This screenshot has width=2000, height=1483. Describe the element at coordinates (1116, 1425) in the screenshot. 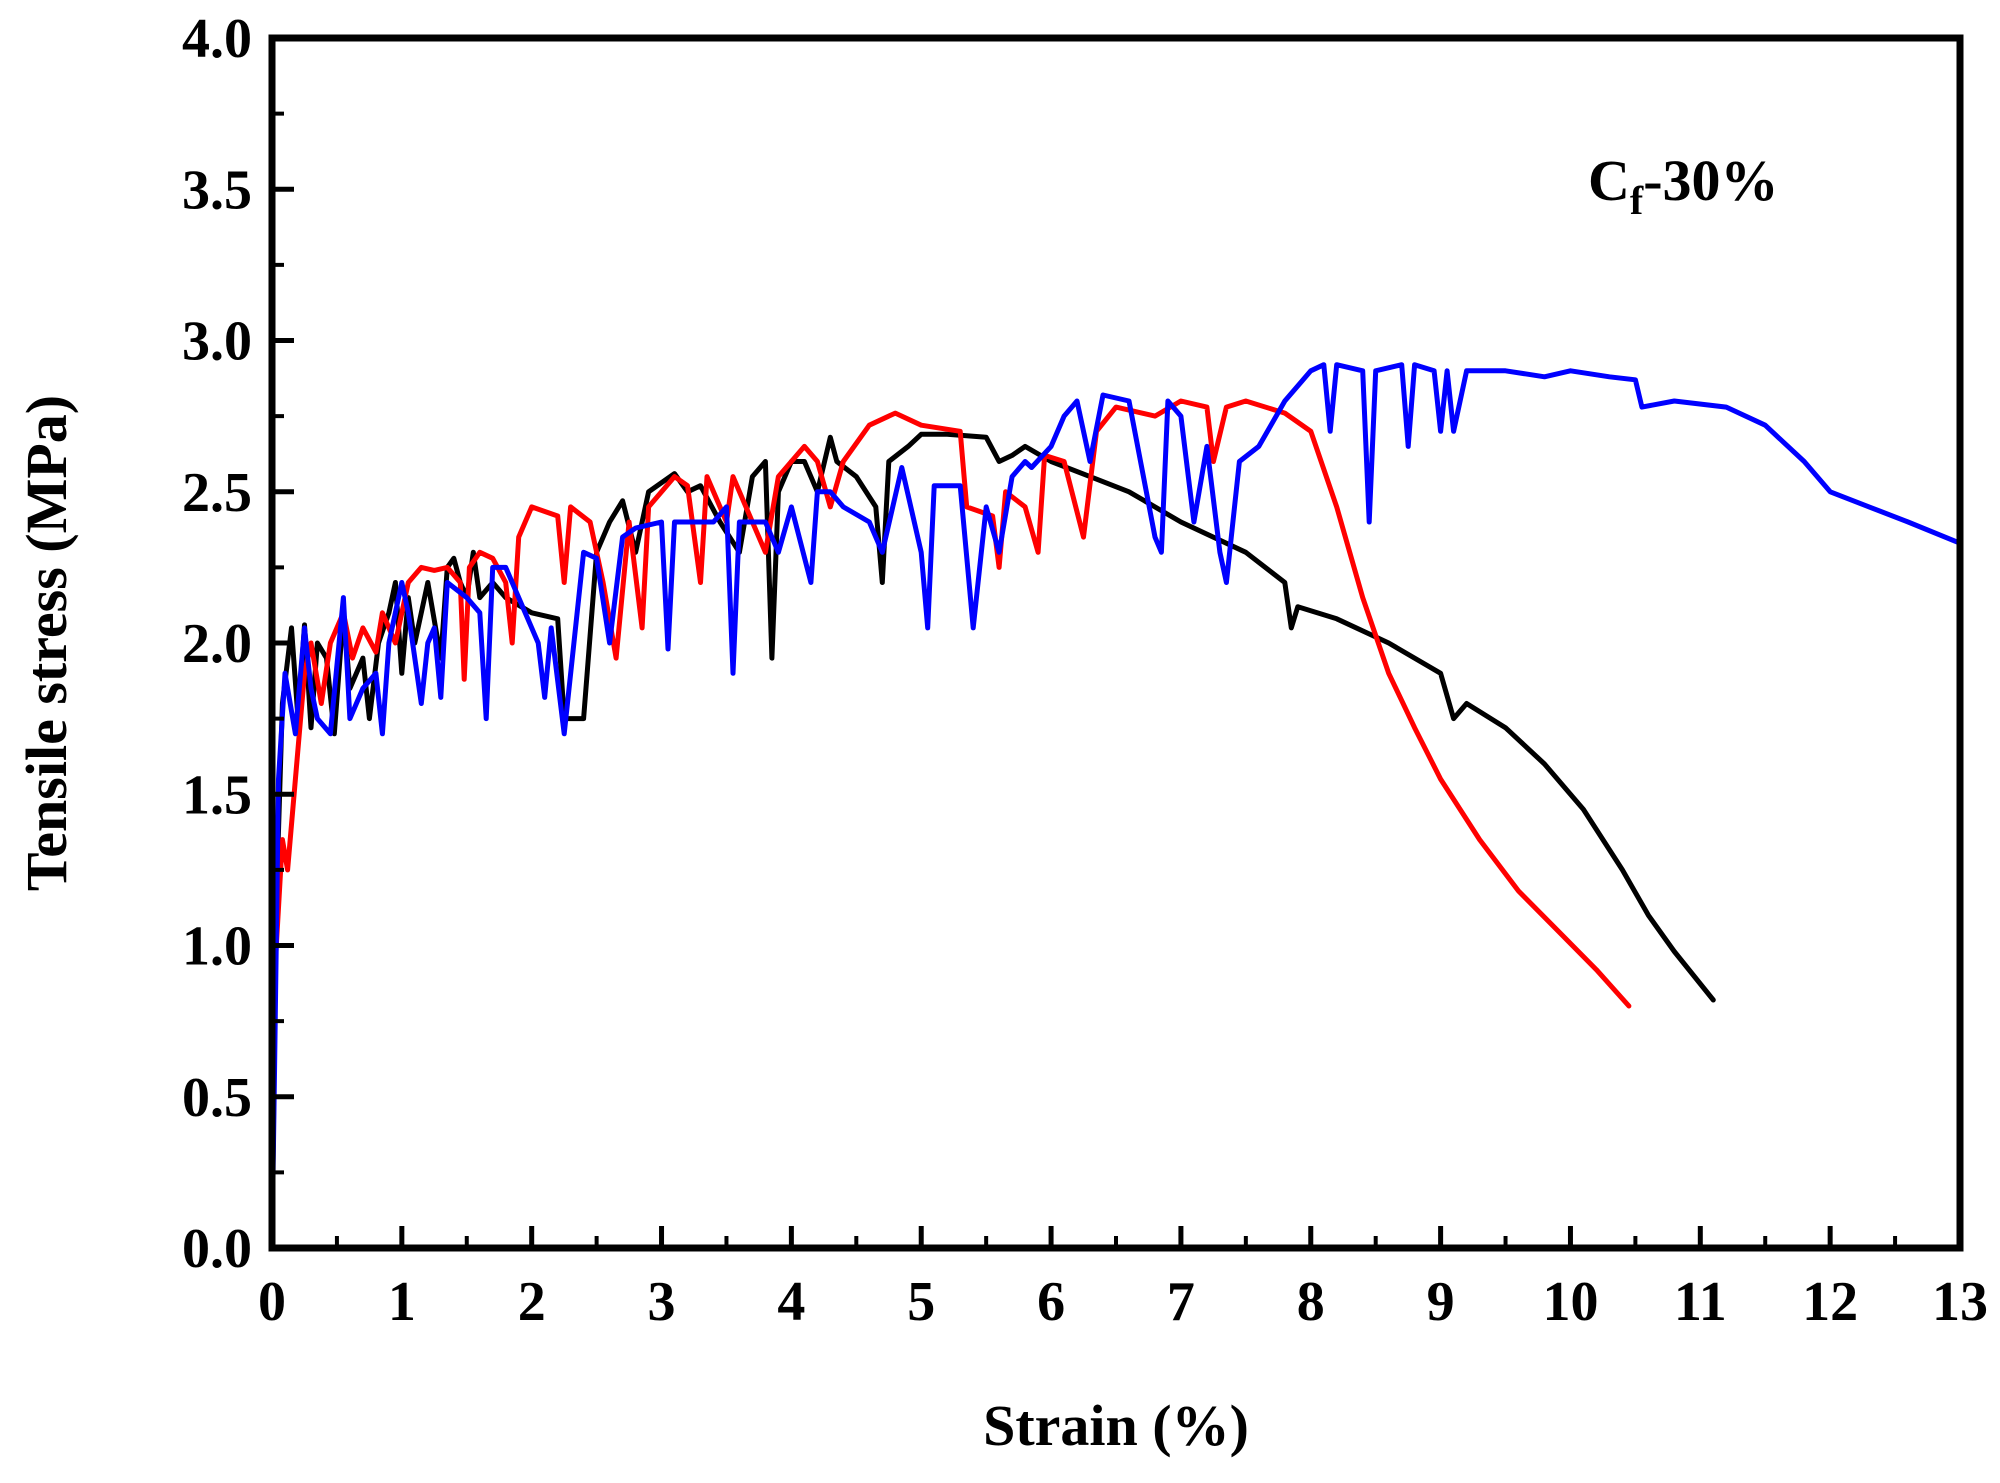

I see `x-axis-label: Strain (%)` at that location.